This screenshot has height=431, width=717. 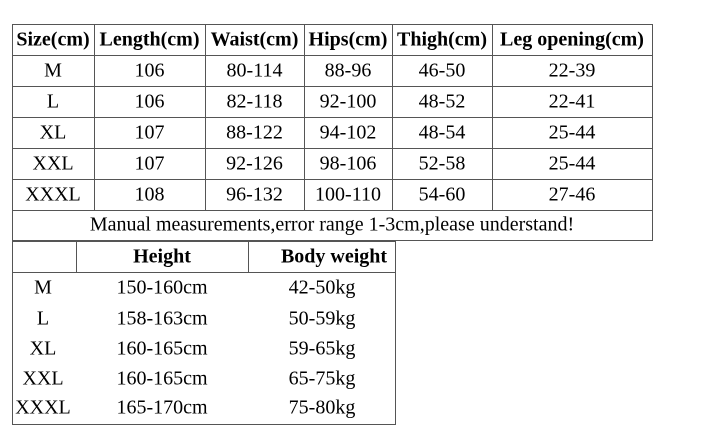 I want to click on cell: 75-80kg, so click(x=322, y=408).